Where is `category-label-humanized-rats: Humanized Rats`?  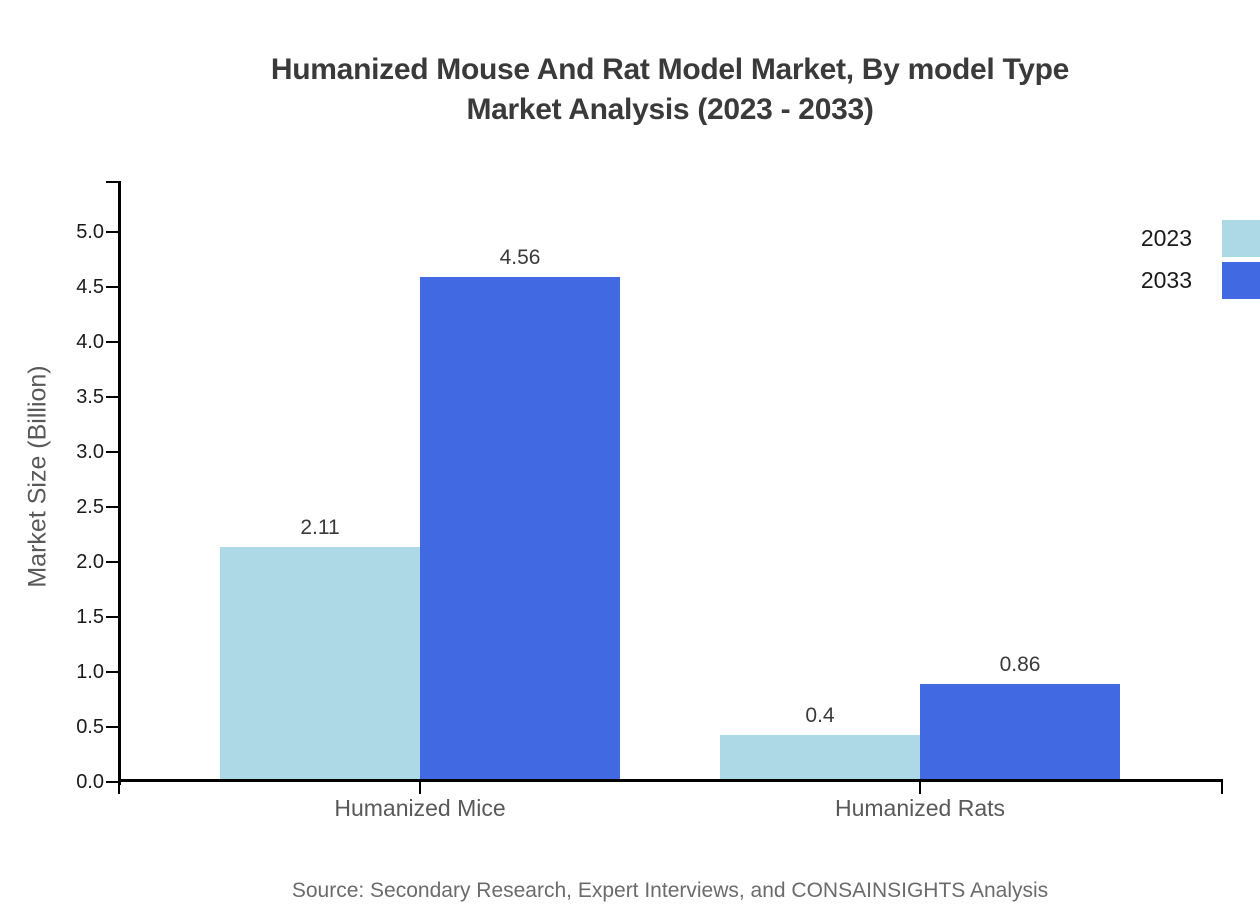
category-label-humanized-rats: Humanized Rats is located at coordinates (920, 808).